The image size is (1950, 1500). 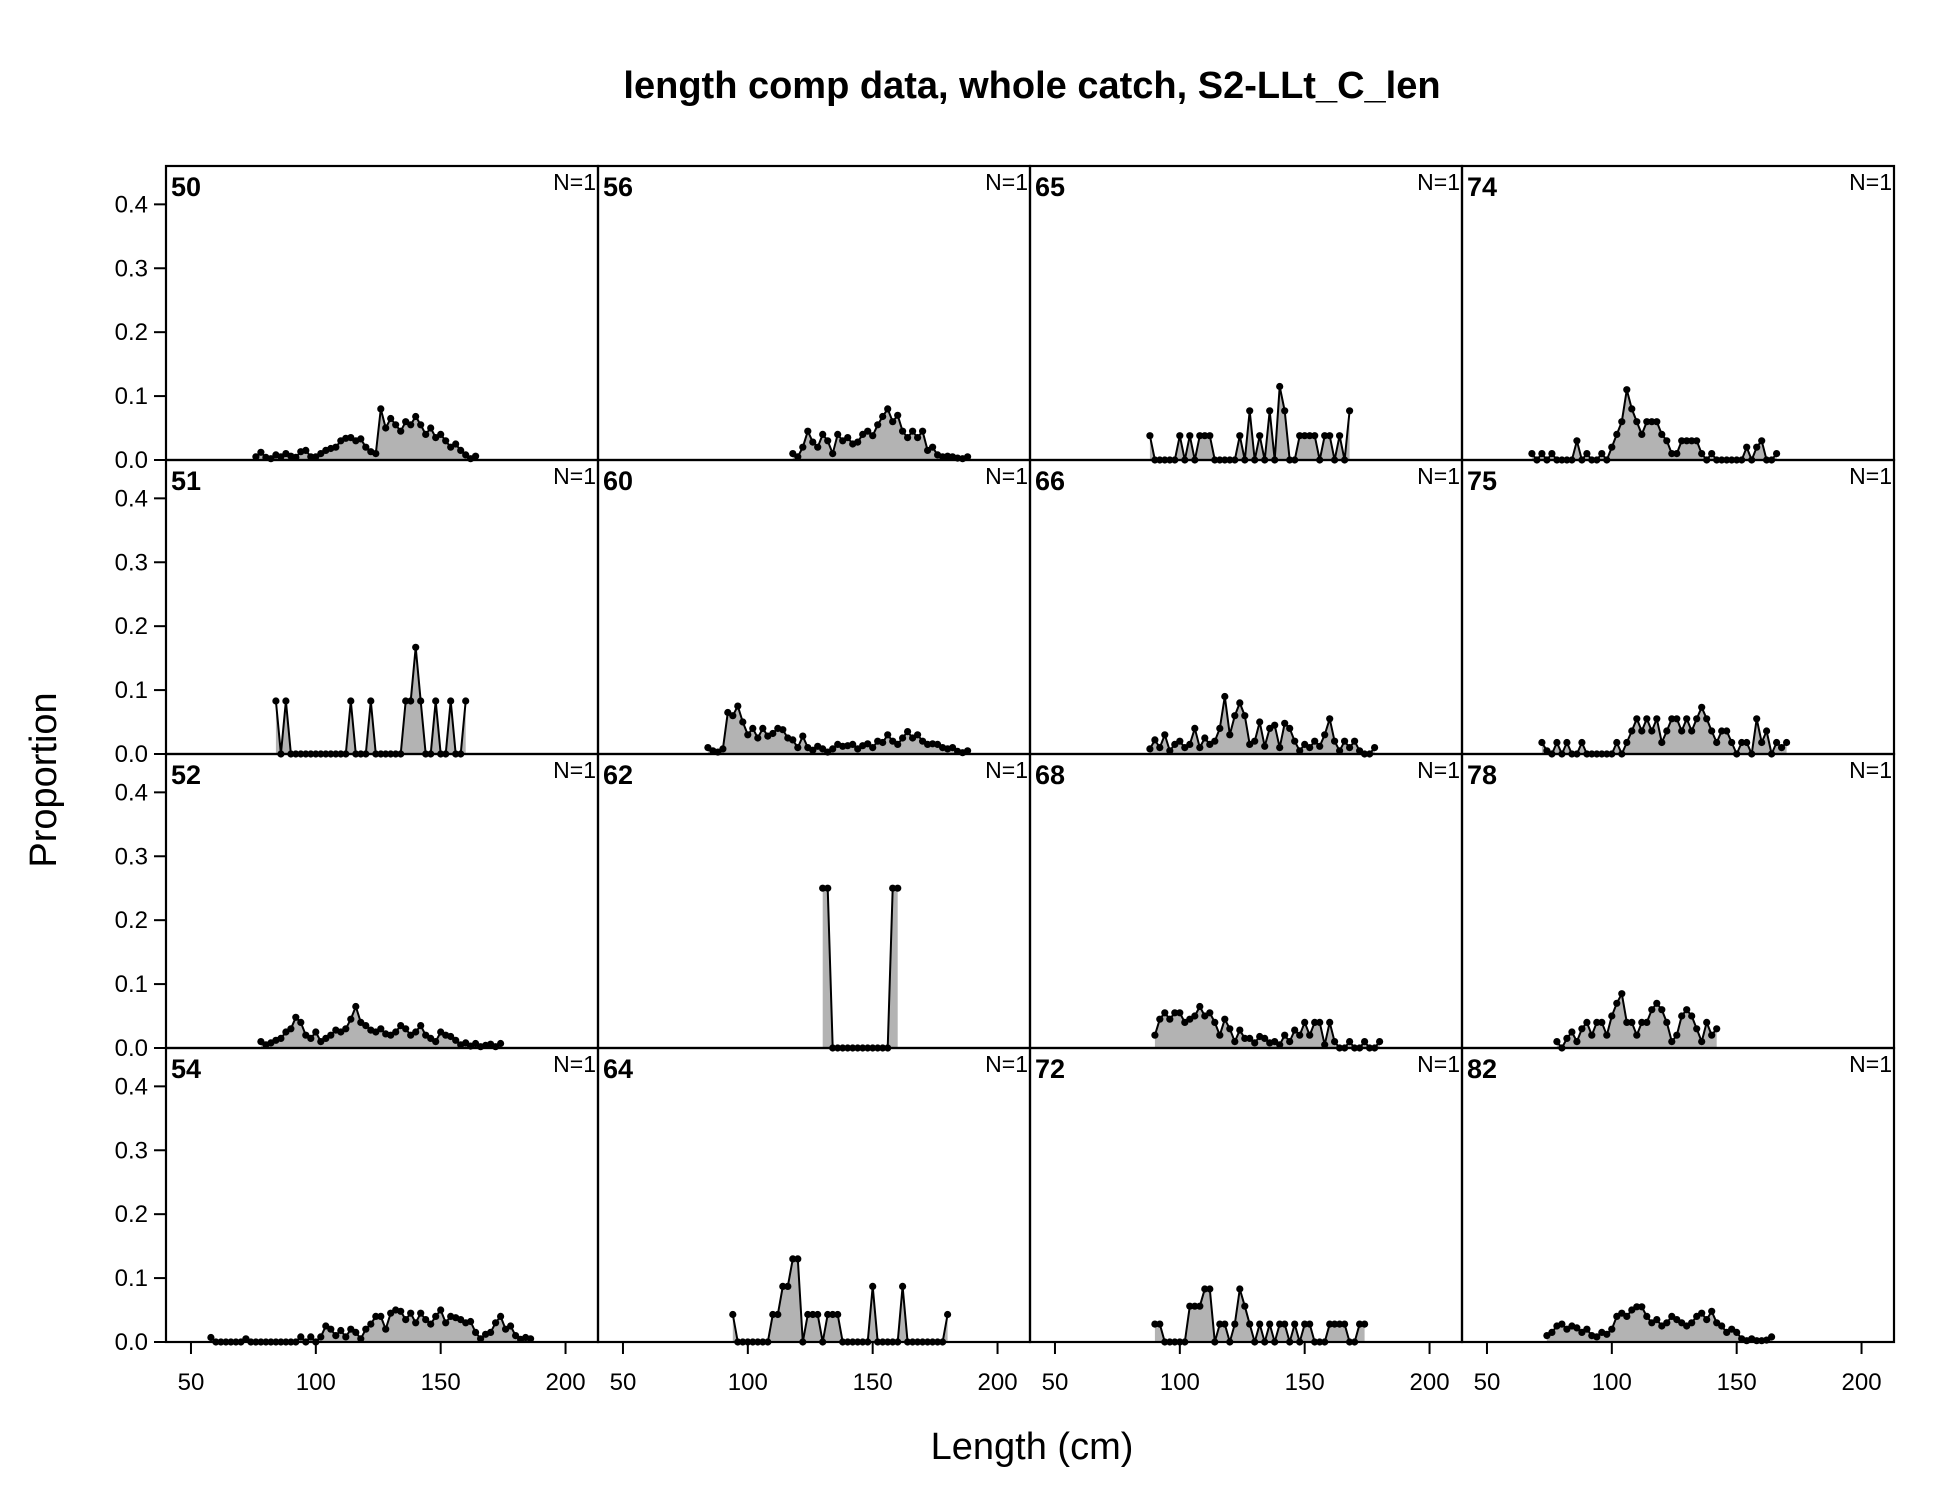 What do you see at coordinates (131, 920) in the screenshot?
I see `y-tick-label-2-2: 0.2` at bounding box center [131, 920].